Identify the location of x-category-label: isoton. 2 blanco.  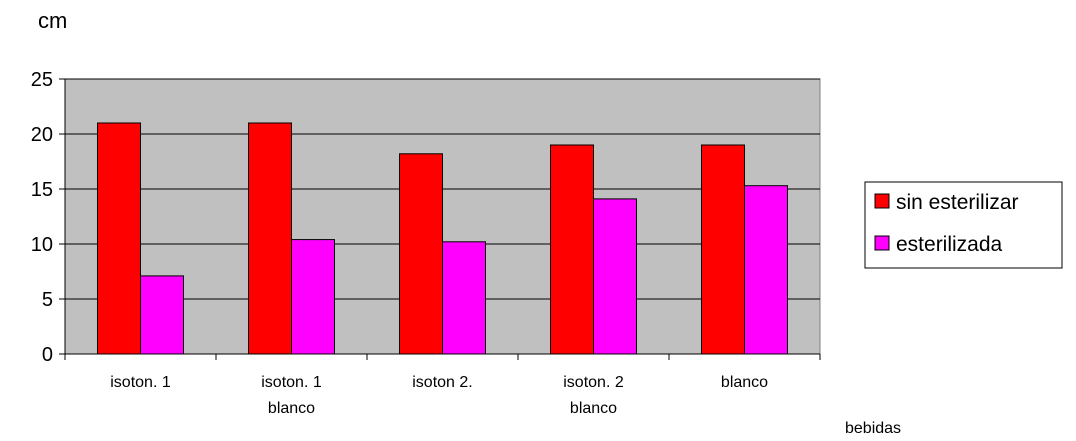
(593, 395).